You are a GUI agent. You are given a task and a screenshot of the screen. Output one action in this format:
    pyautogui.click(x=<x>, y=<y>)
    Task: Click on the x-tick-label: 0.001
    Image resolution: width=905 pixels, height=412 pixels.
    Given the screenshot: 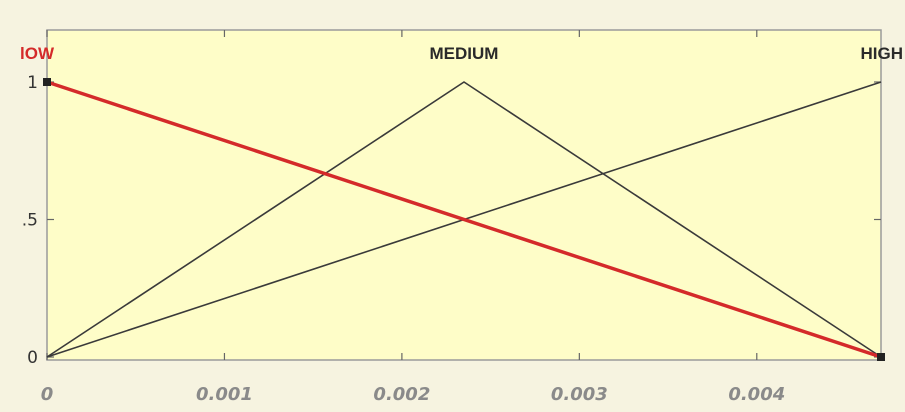 What is the action you would take?
    pyautogui.click(x=224, y=394)
    